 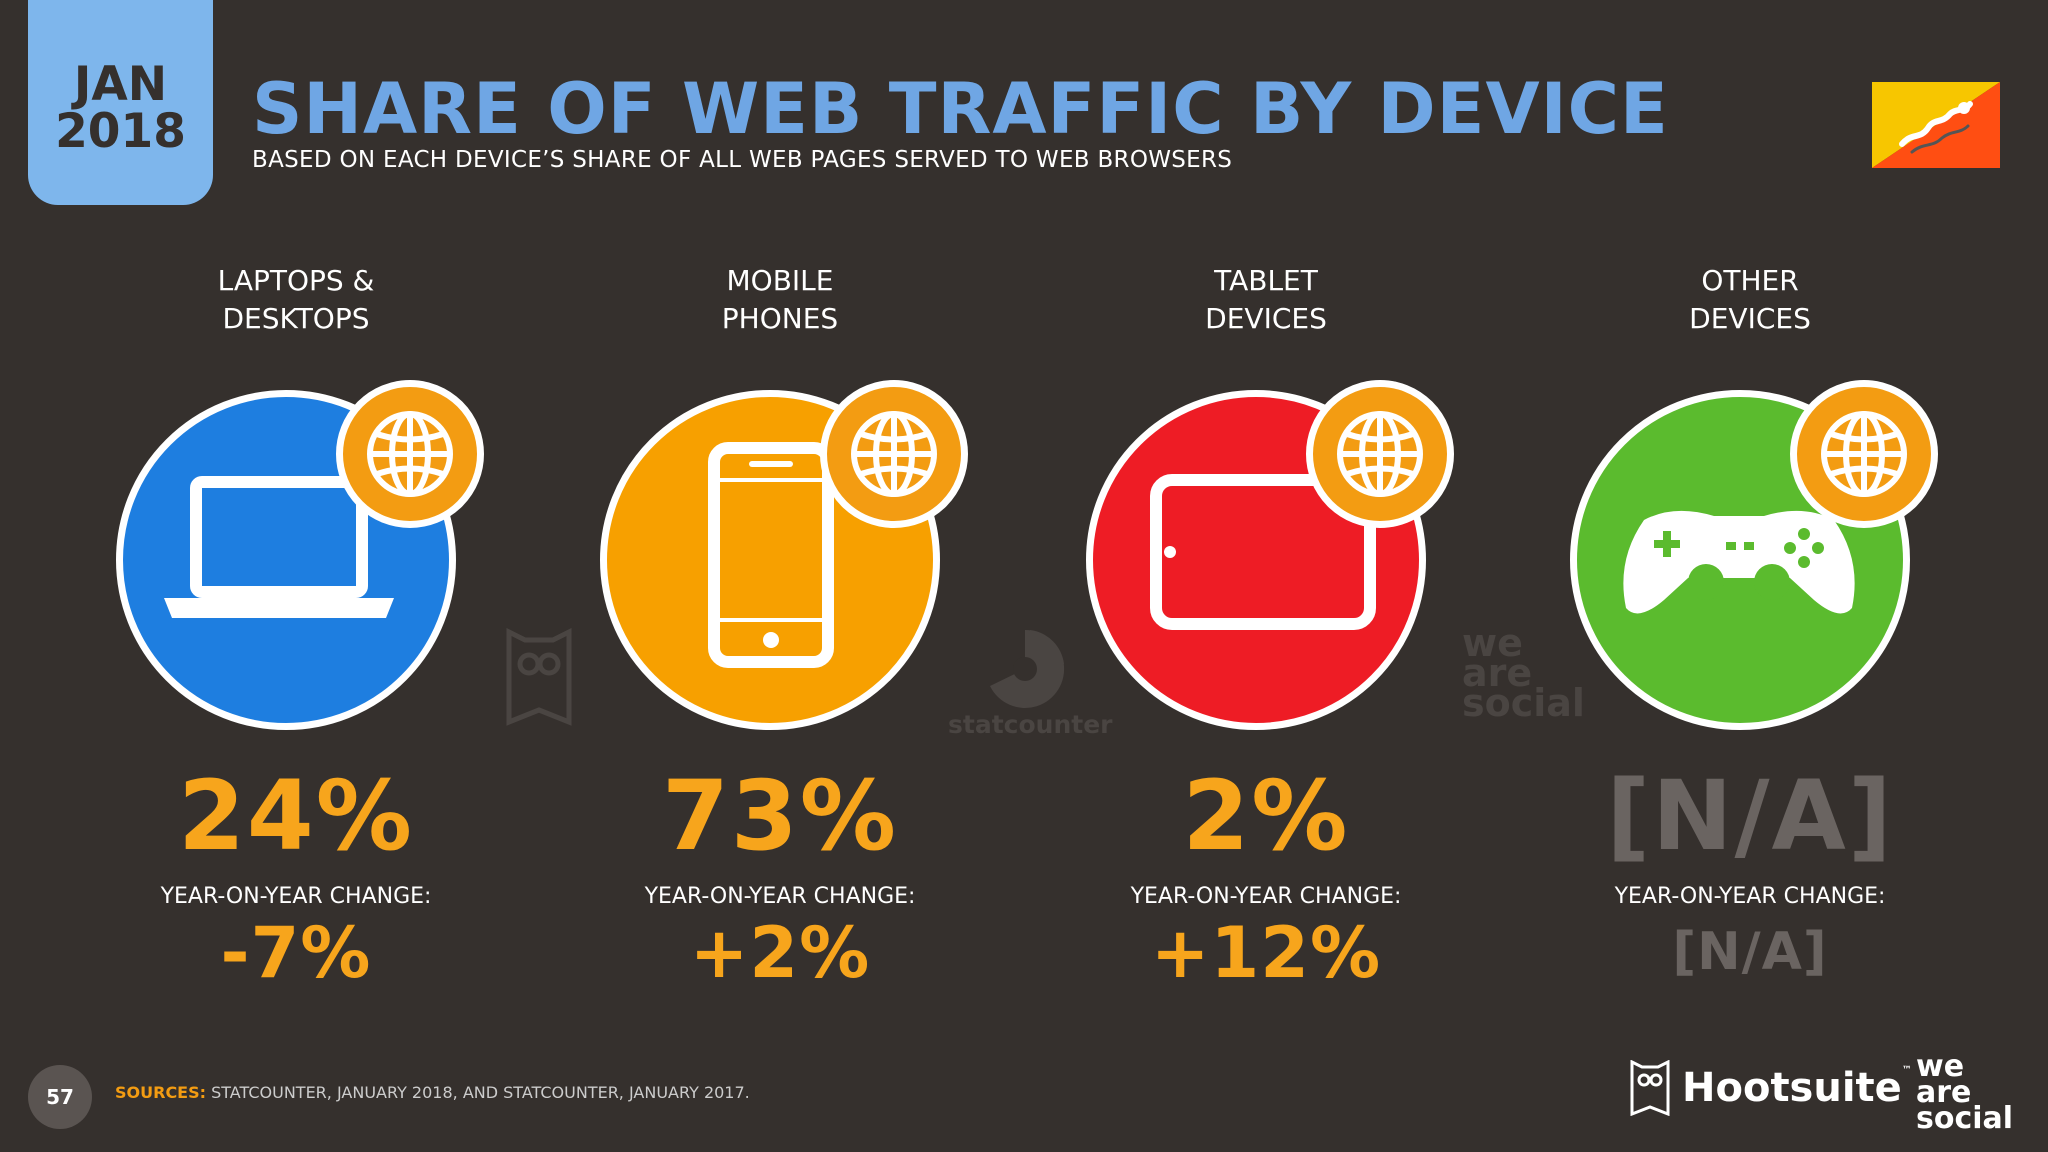 I want to click on traffic-share: [N/A], so click(x=1750, y=816).